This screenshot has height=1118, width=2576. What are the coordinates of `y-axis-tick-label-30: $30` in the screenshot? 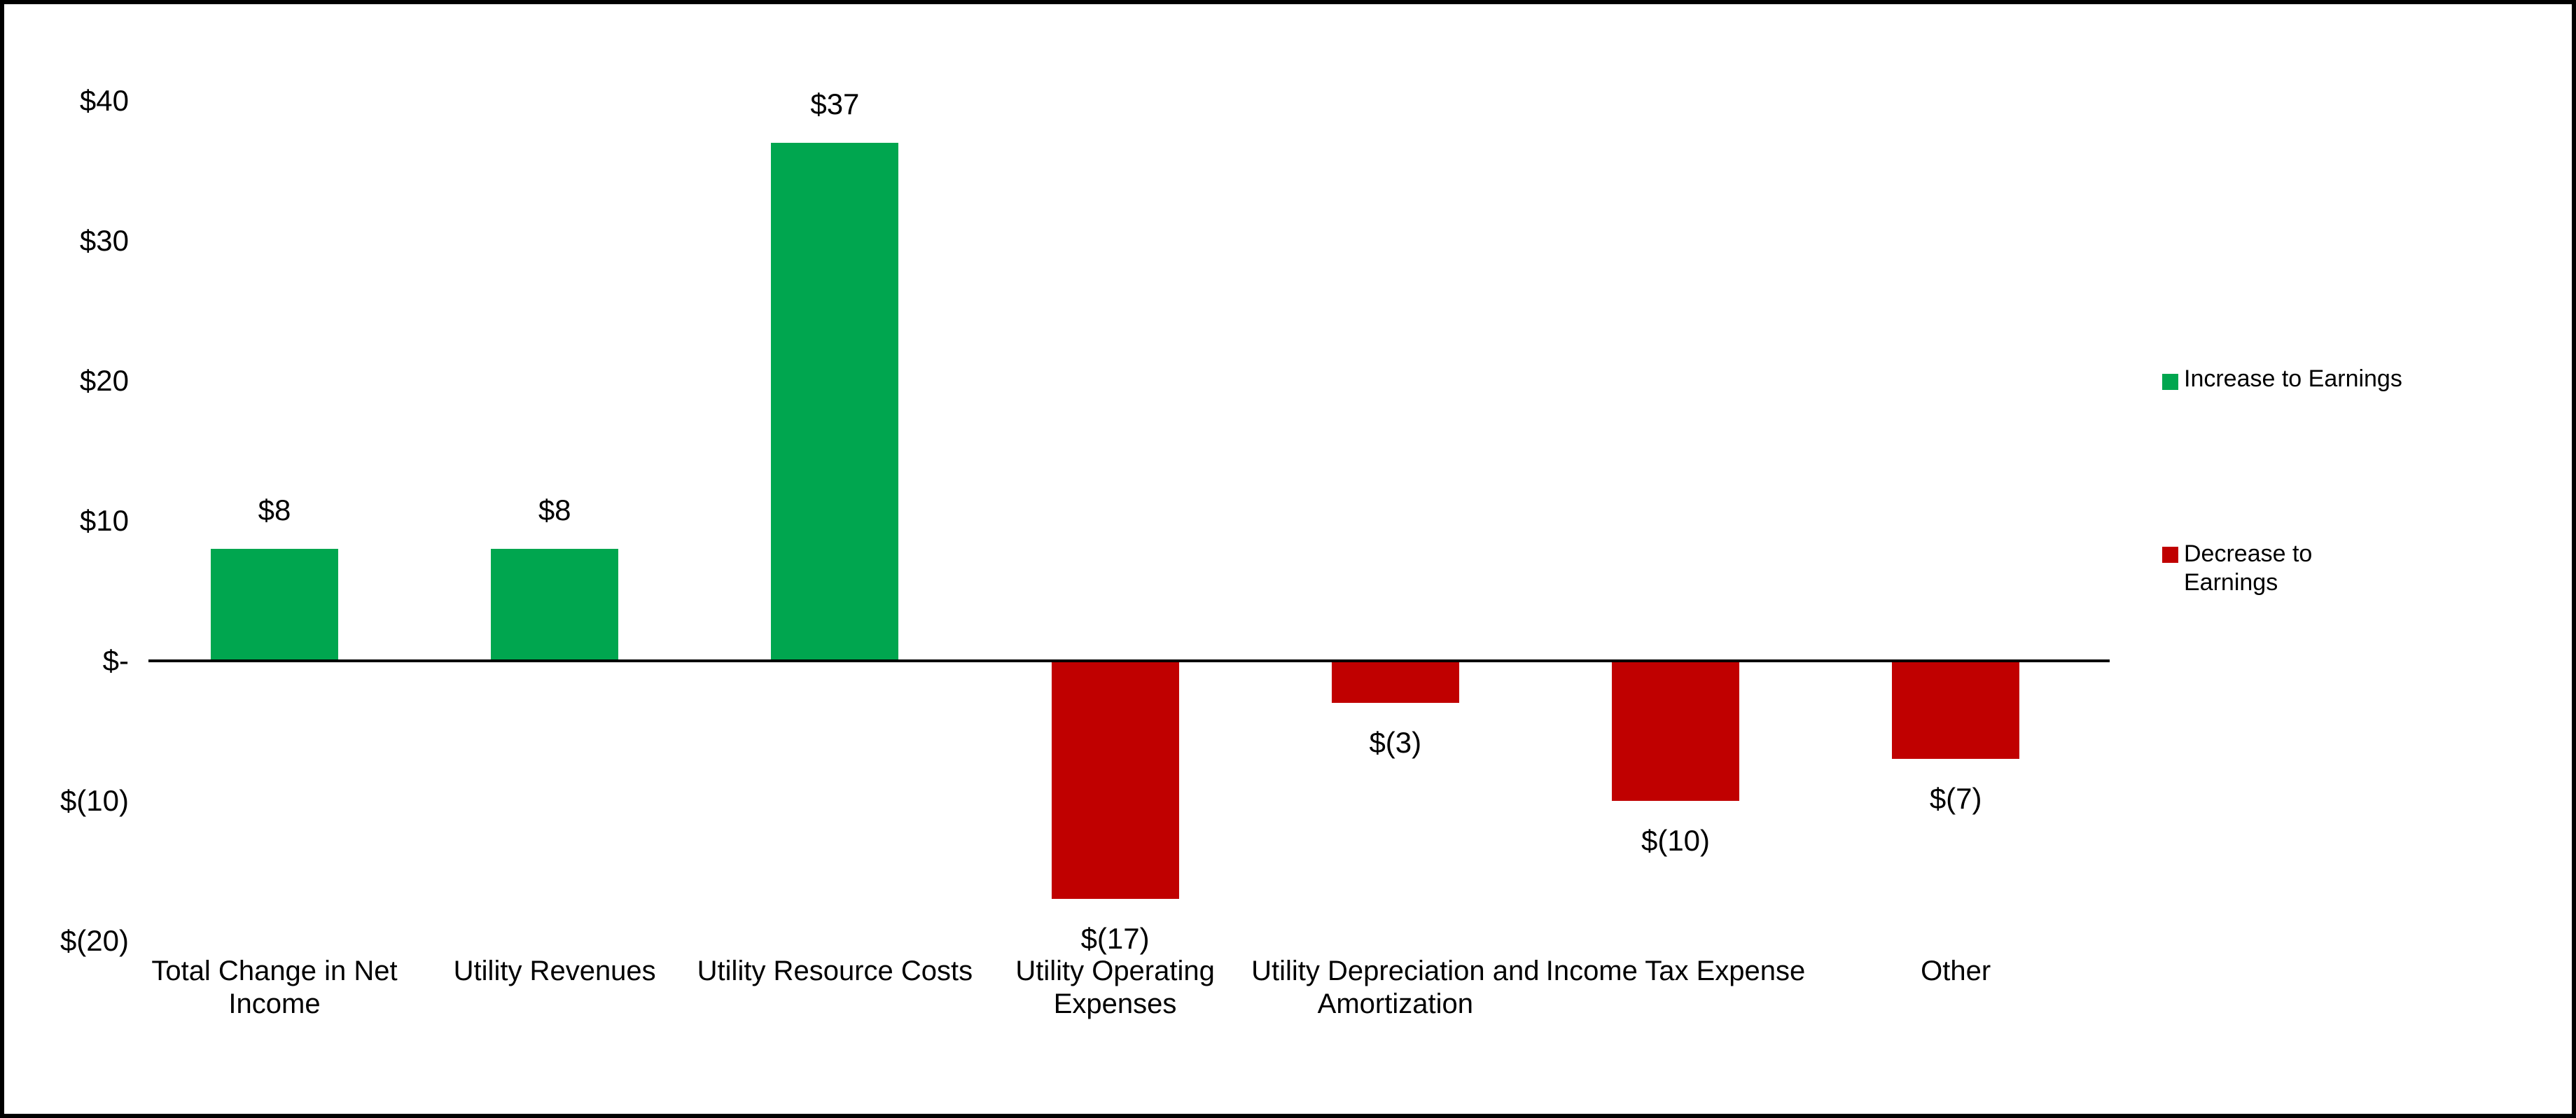 It's located at (104, 240).